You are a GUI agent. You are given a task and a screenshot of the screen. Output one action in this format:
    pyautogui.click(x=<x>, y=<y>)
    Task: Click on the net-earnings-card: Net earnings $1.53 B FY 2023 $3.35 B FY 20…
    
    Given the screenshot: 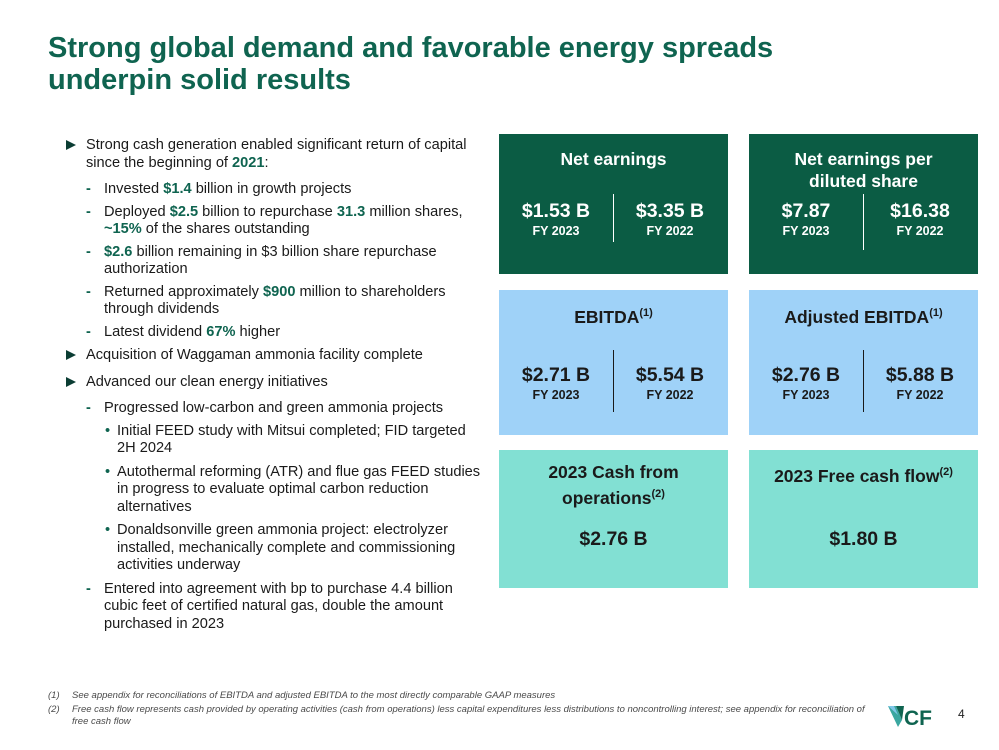 What is the action you would take?
    pyautogui.click(x=613, y=204)
    